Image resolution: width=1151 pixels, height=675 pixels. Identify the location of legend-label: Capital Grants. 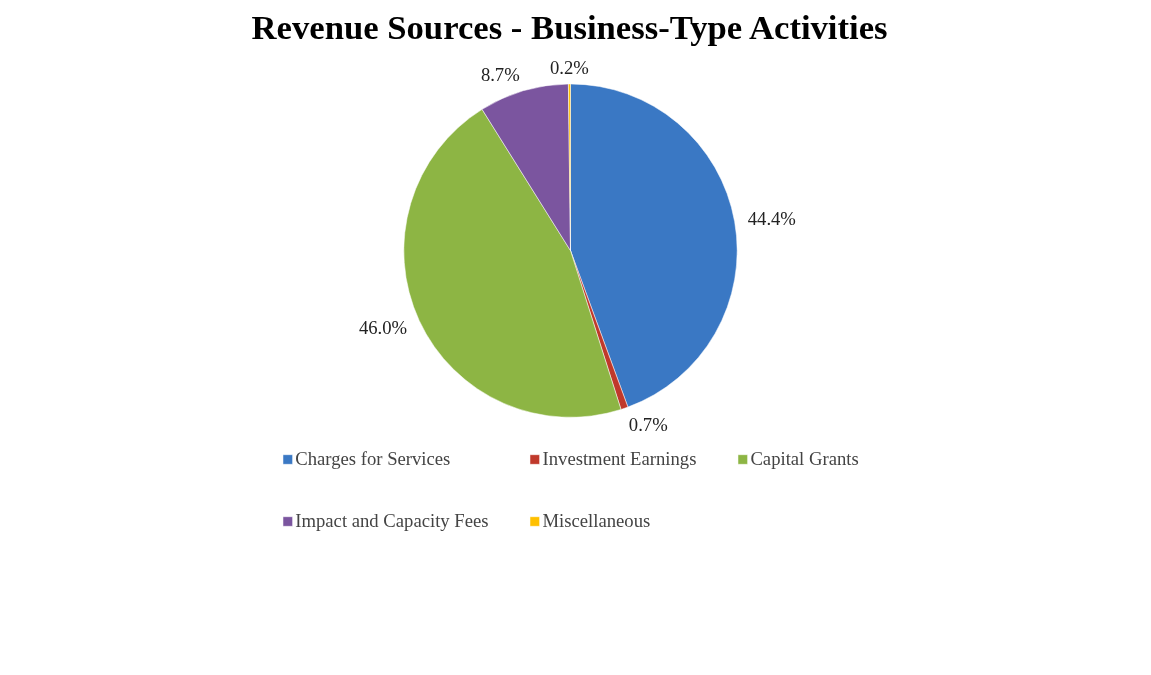
(804, 459).